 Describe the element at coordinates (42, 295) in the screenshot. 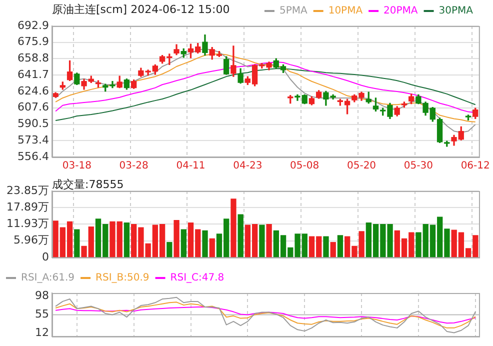

I see `y-tick-label: 98` at that location.